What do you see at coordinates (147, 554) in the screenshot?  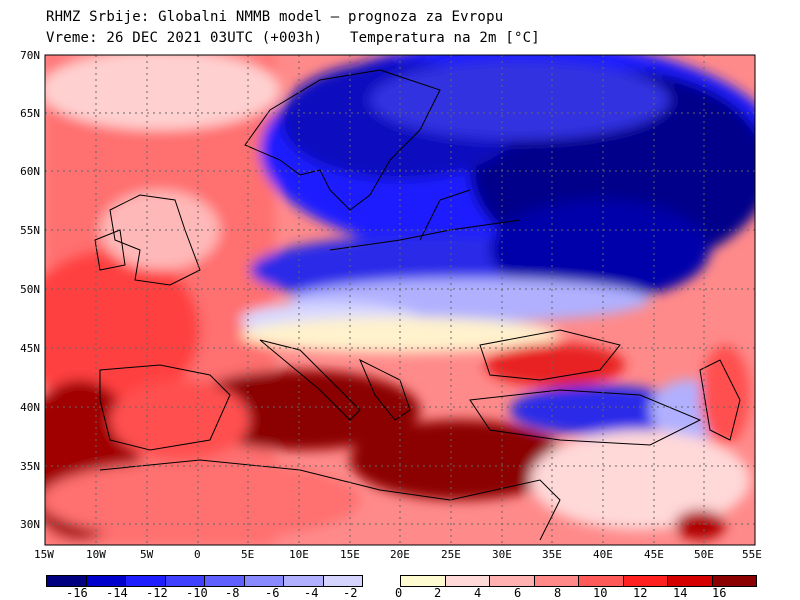 I see `lon-label-5w: 5W` at bounding box center [147, 554].